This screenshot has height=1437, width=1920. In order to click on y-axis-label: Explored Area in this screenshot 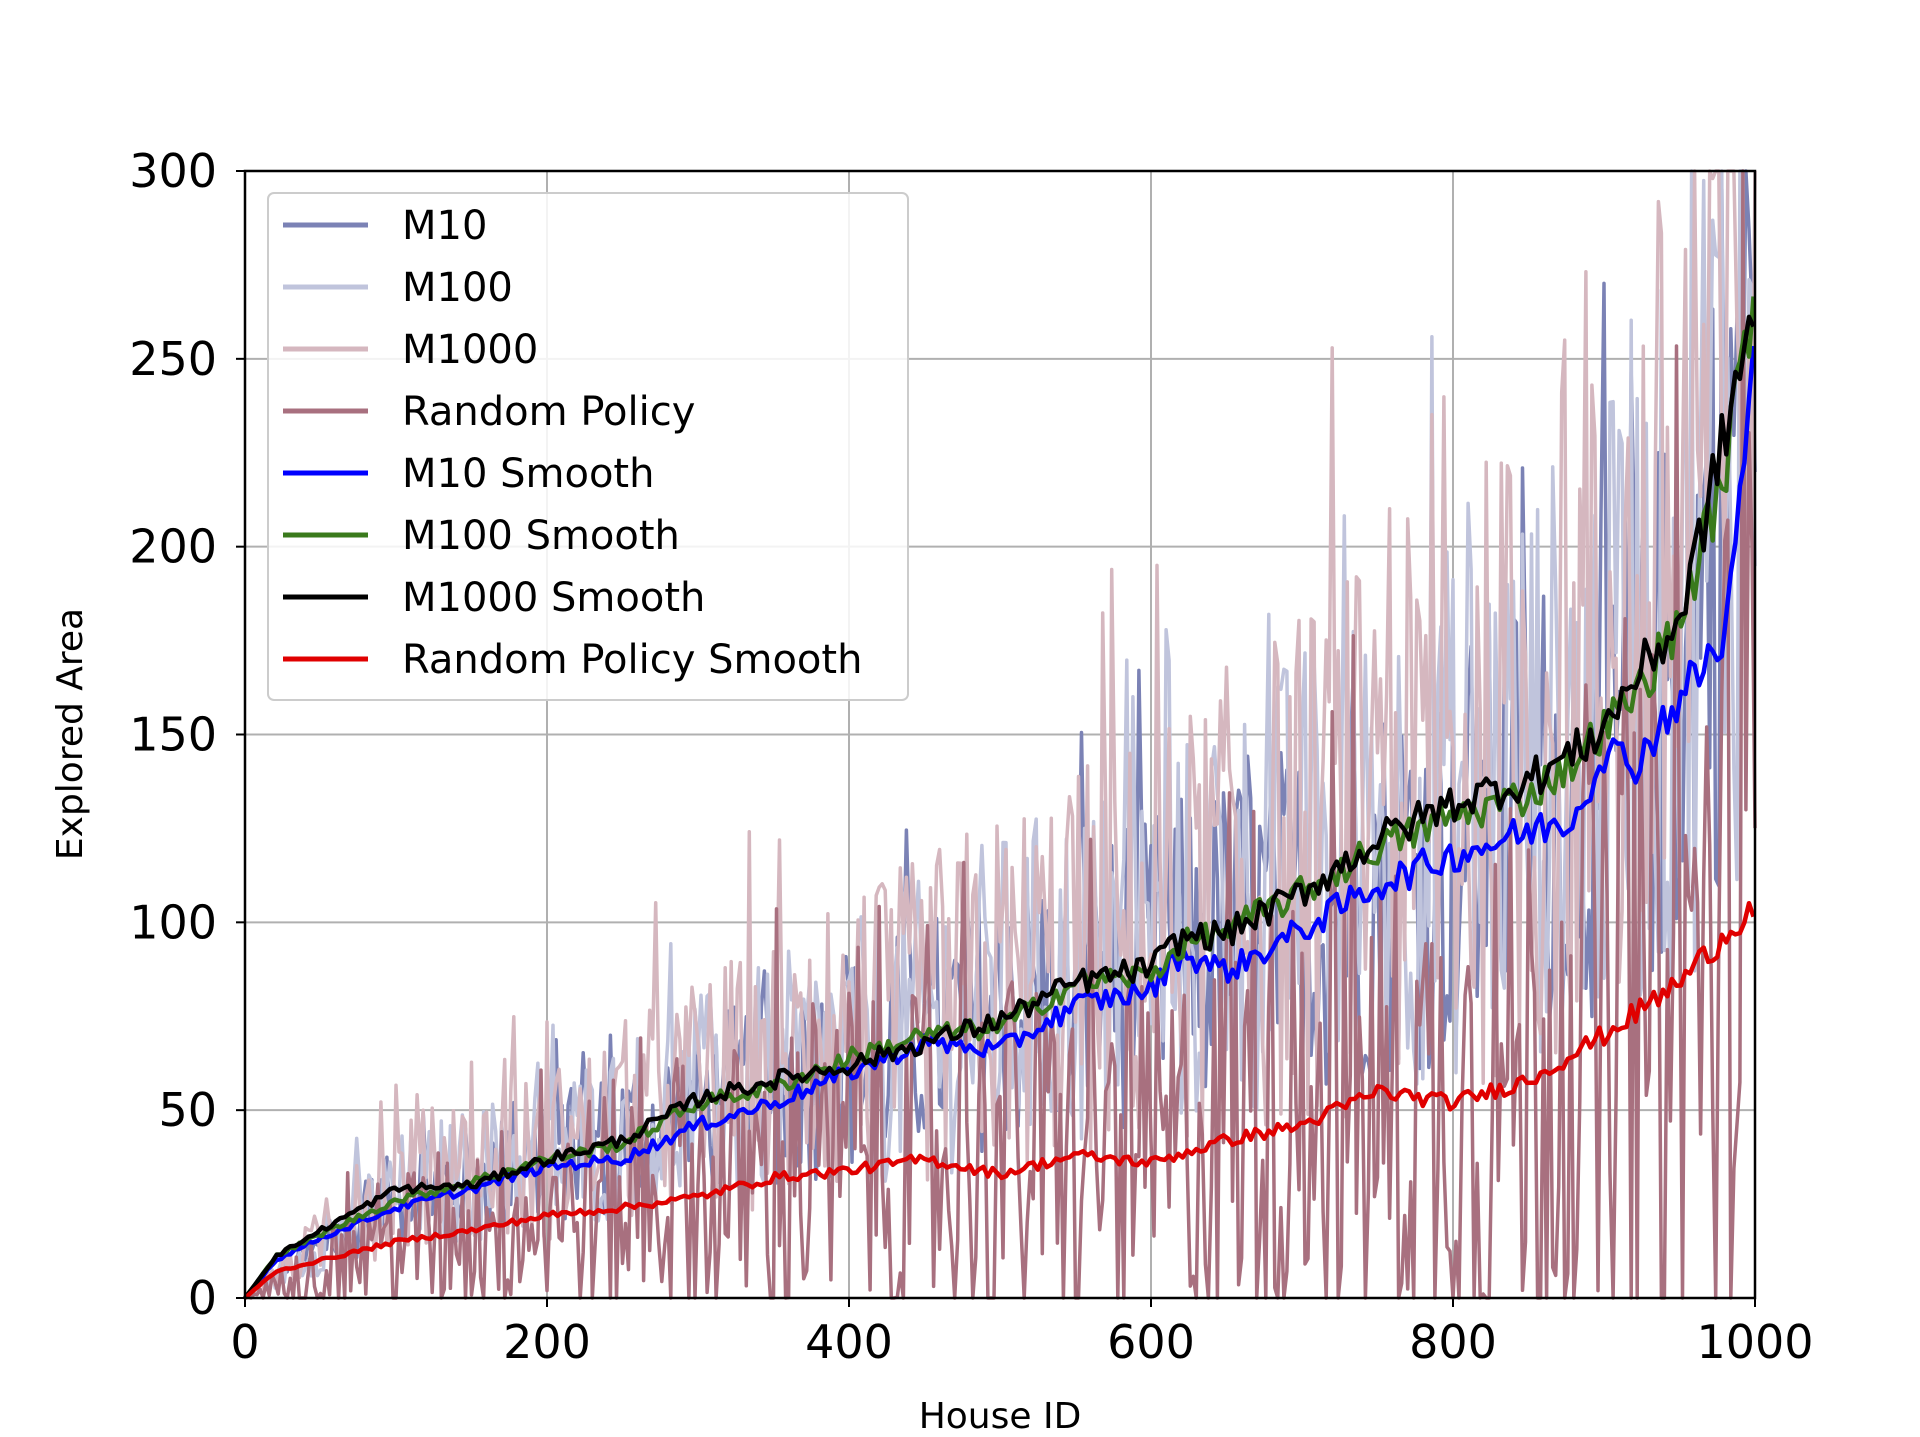, I will do `click(70, 734)`.